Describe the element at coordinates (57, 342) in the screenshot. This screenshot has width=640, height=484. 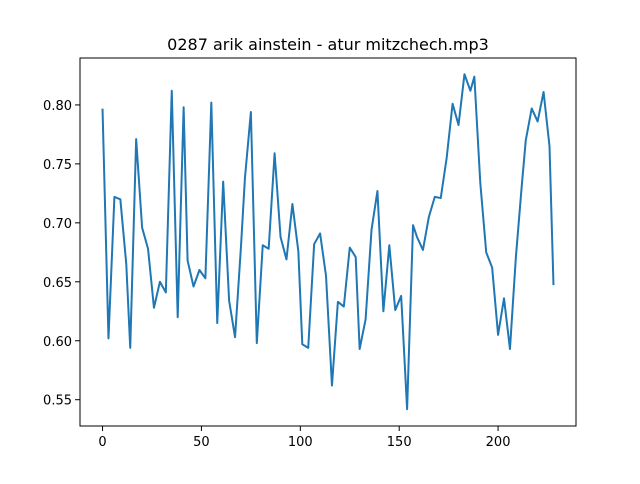
I see `y-tick-label: 0.60` at that location.